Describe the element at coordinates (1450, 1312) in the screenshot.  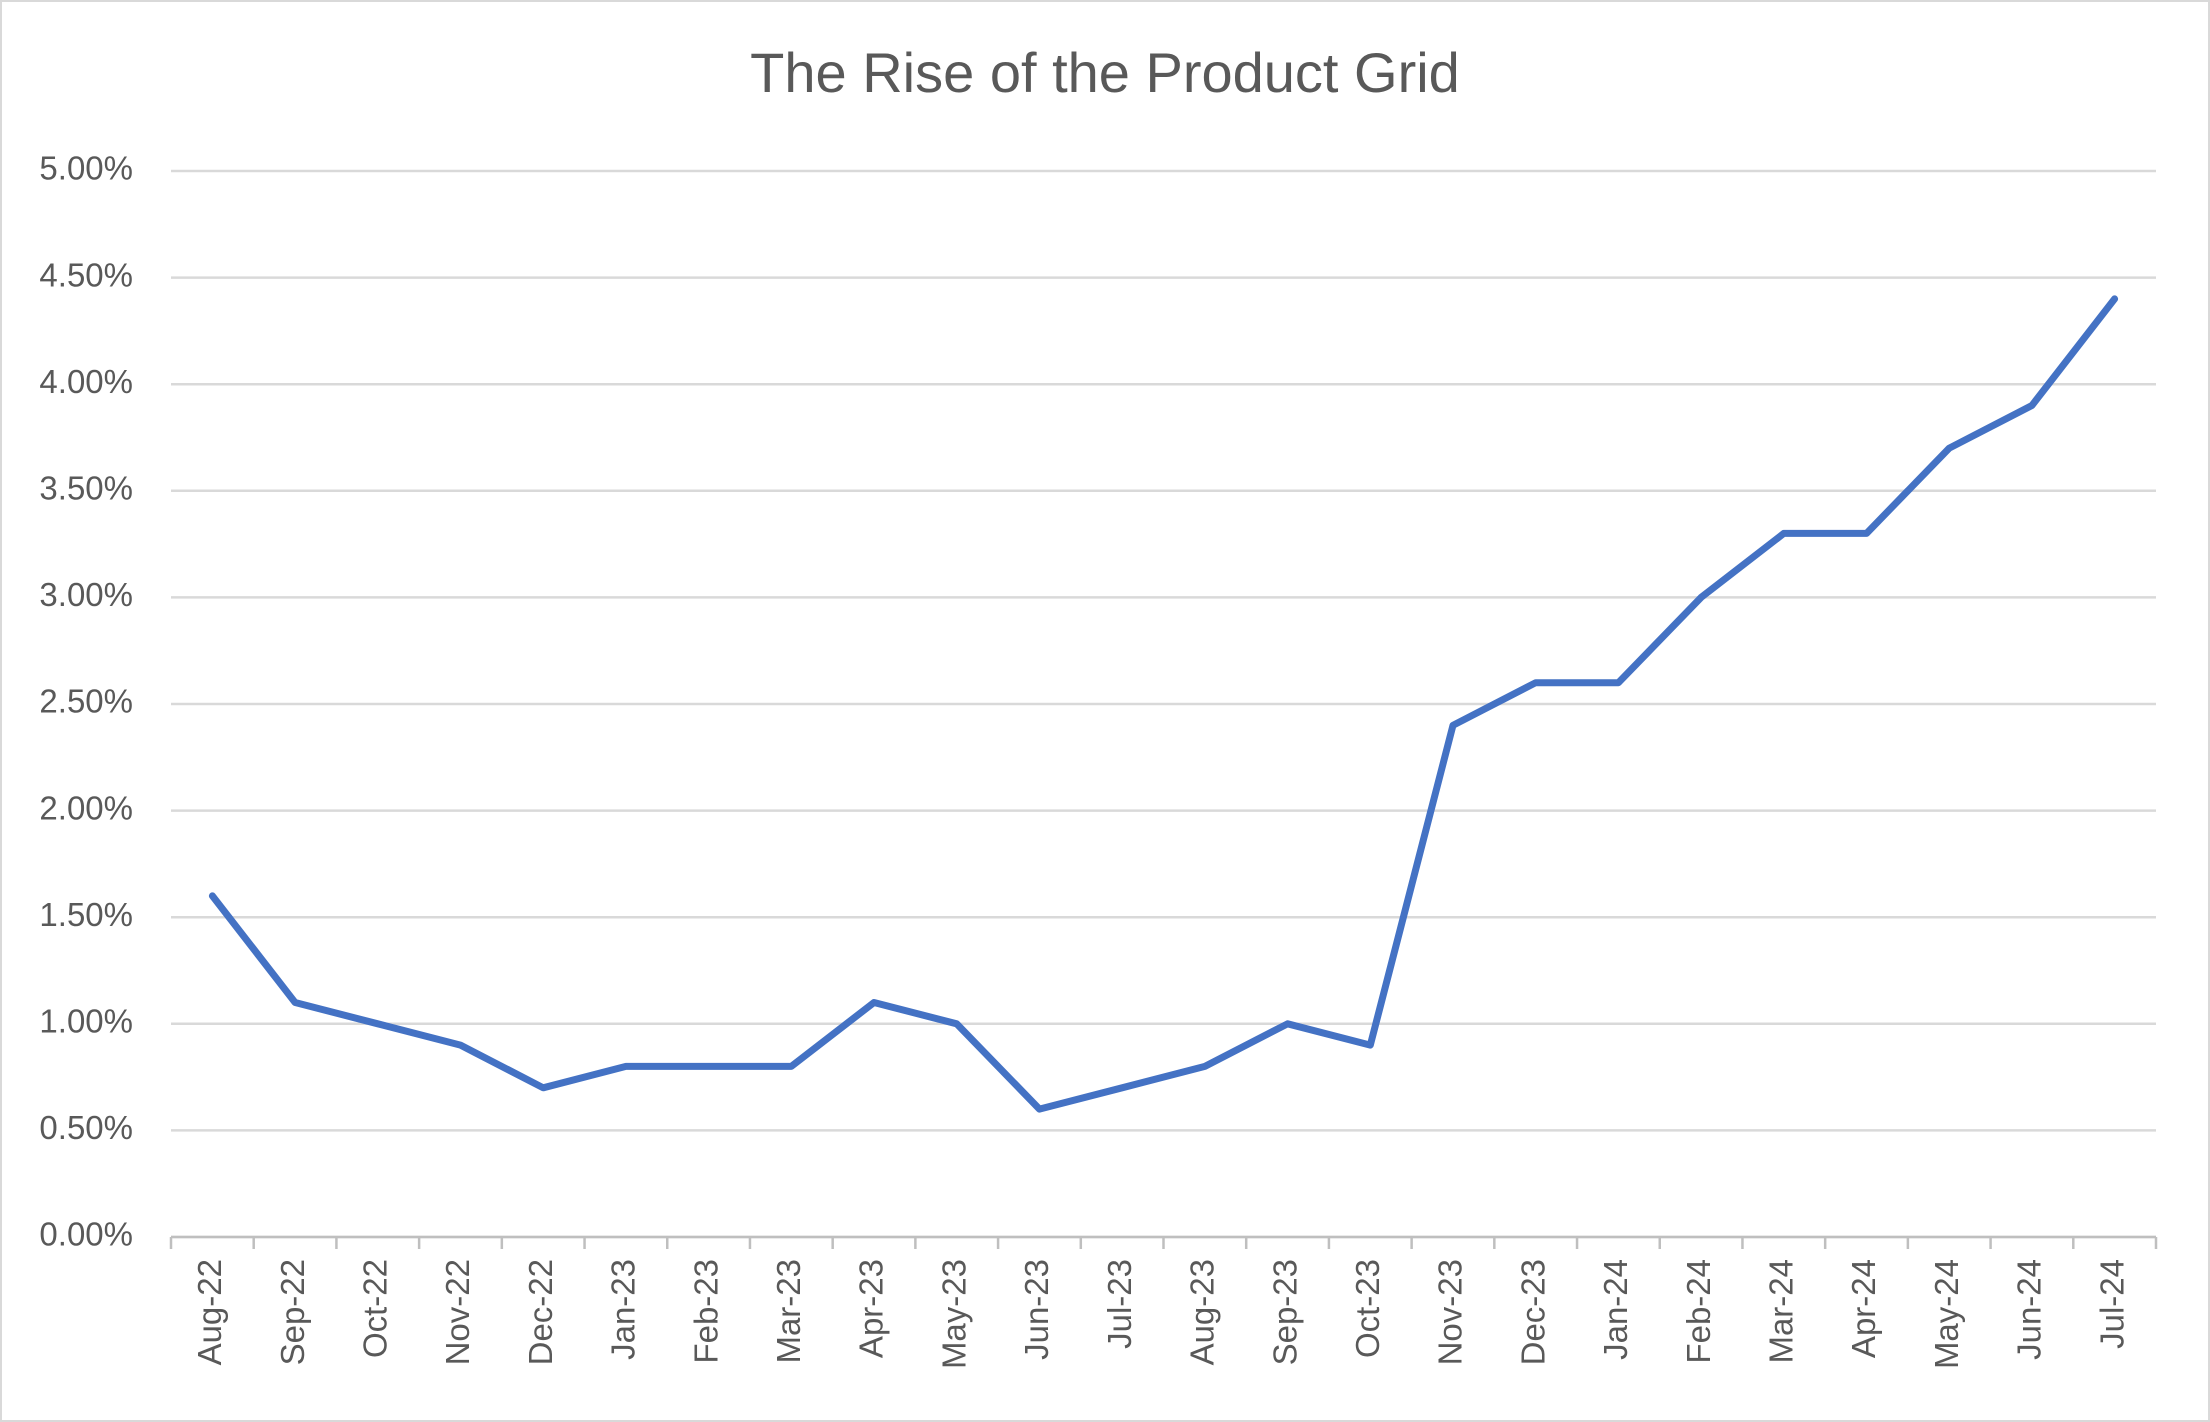
I see `x-tick-label: Nov-23` at that location.